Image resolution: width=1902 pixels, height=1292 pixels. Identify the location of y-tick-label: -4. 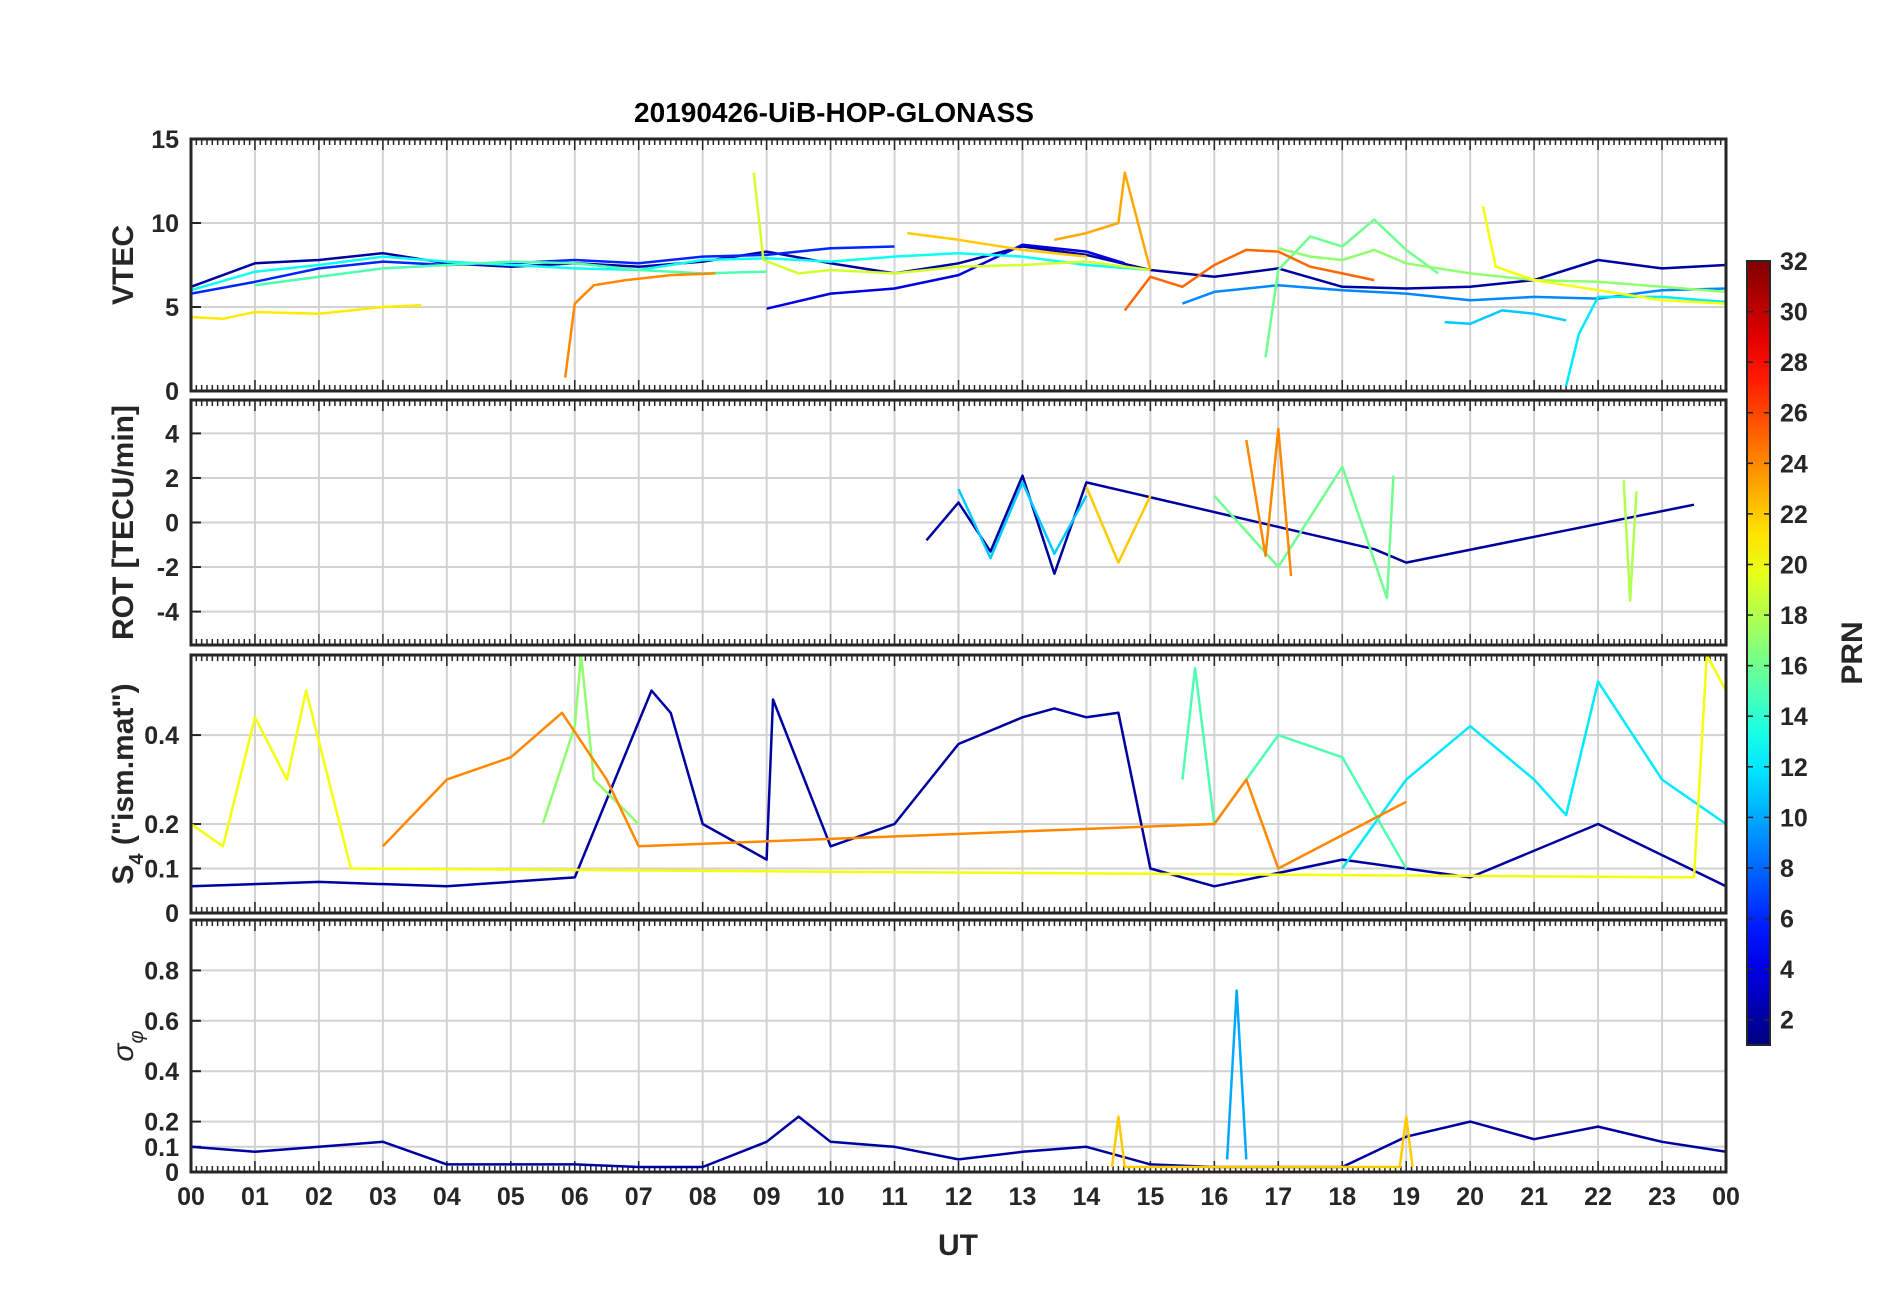
(168, 613).